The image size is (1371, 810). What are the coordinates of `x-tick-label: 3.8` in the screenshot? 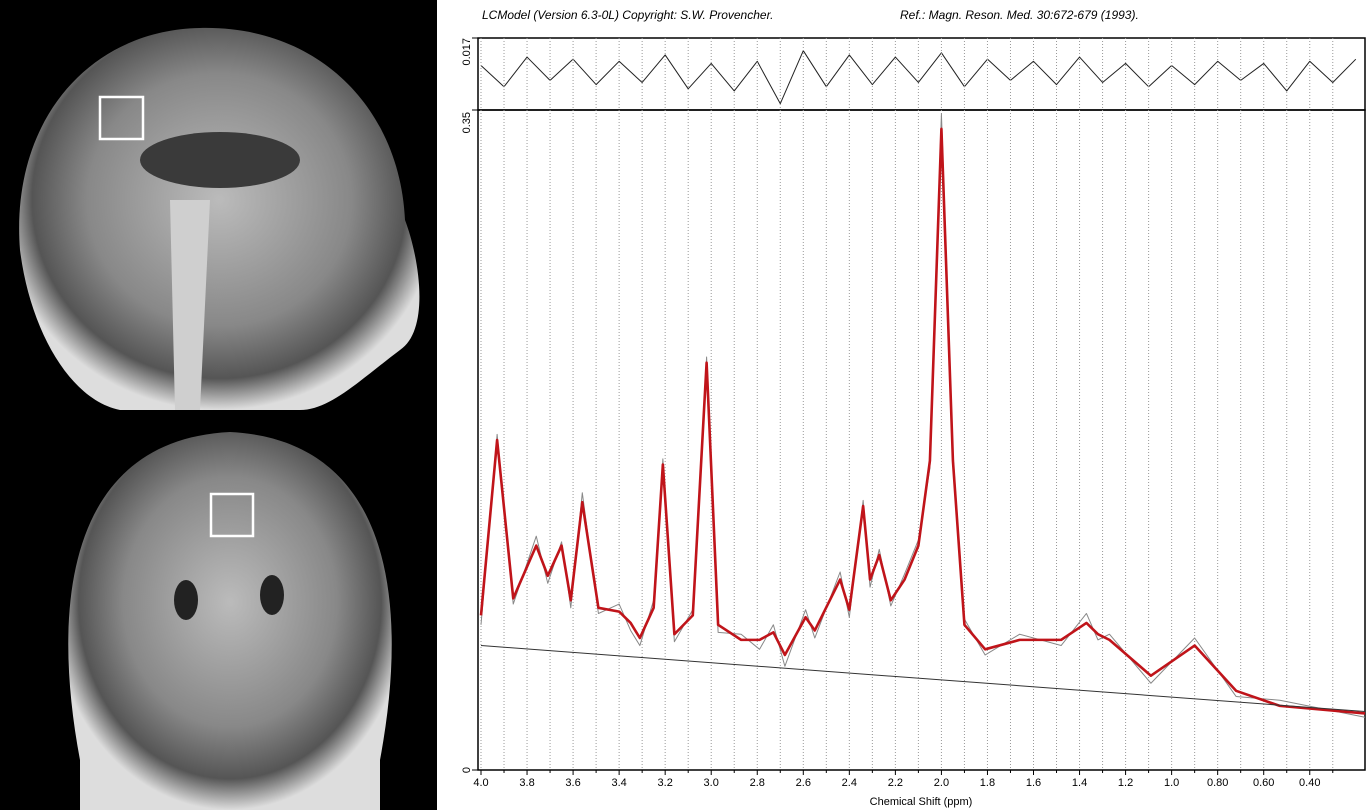 It's located at (526, 783).